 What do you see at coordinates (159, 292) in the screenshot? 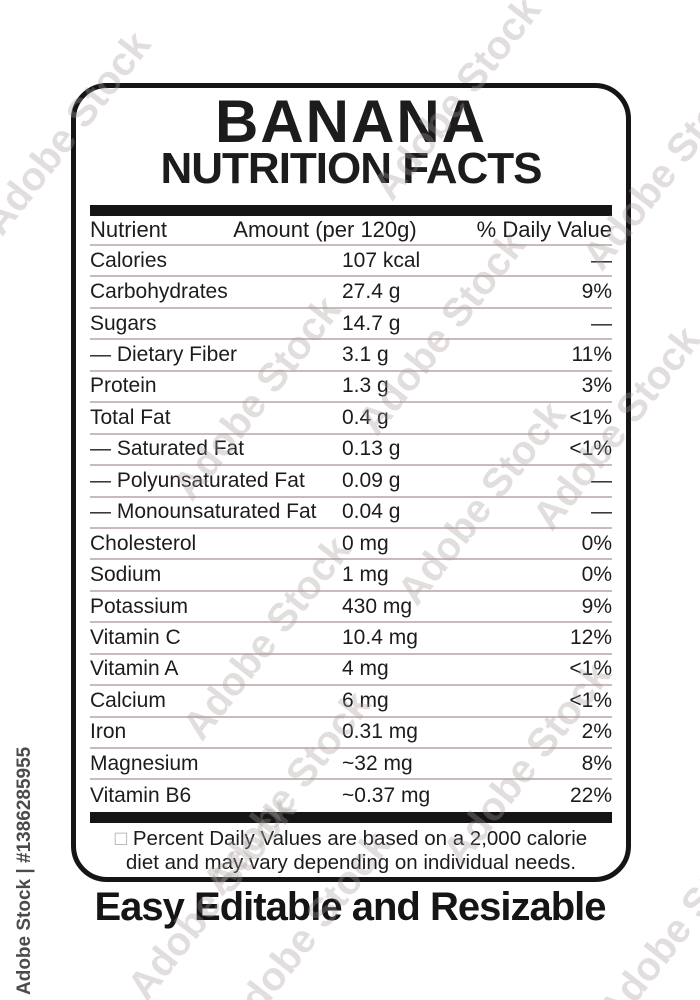
I see `nutrient-name: Carbohydrates` at bounding box center [159, 292].